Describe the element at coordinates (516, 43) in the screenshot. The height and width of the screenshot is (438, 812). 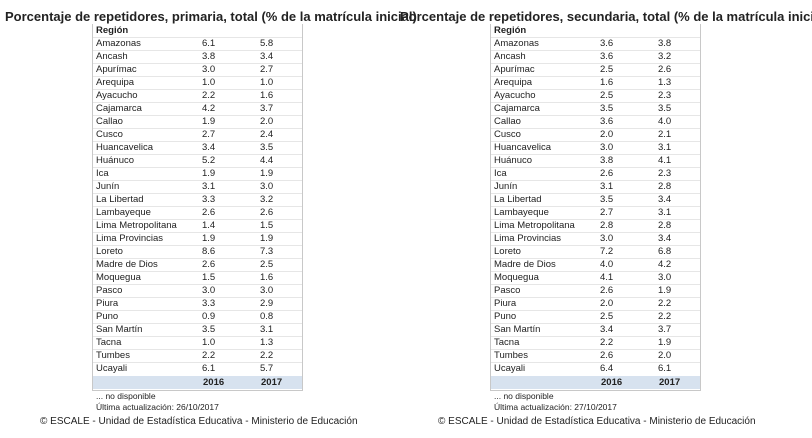
I see `region-cell: Amazonas` at that location.